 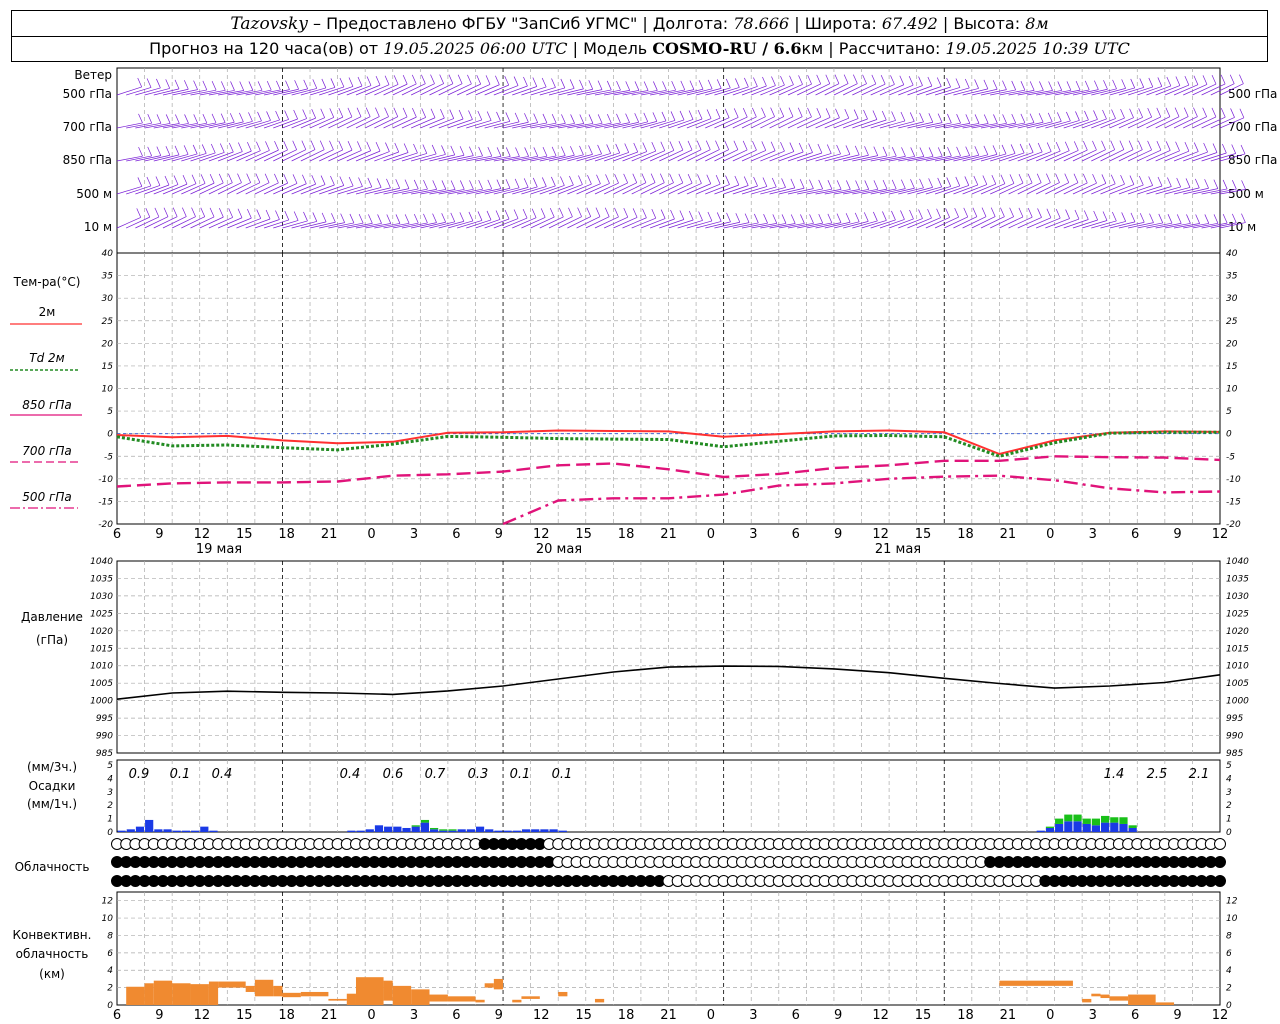 What do you see at coordinates (541, 534) in the screenshot?
I see `temp-xtick: 12` at bounding box center [541, 534].